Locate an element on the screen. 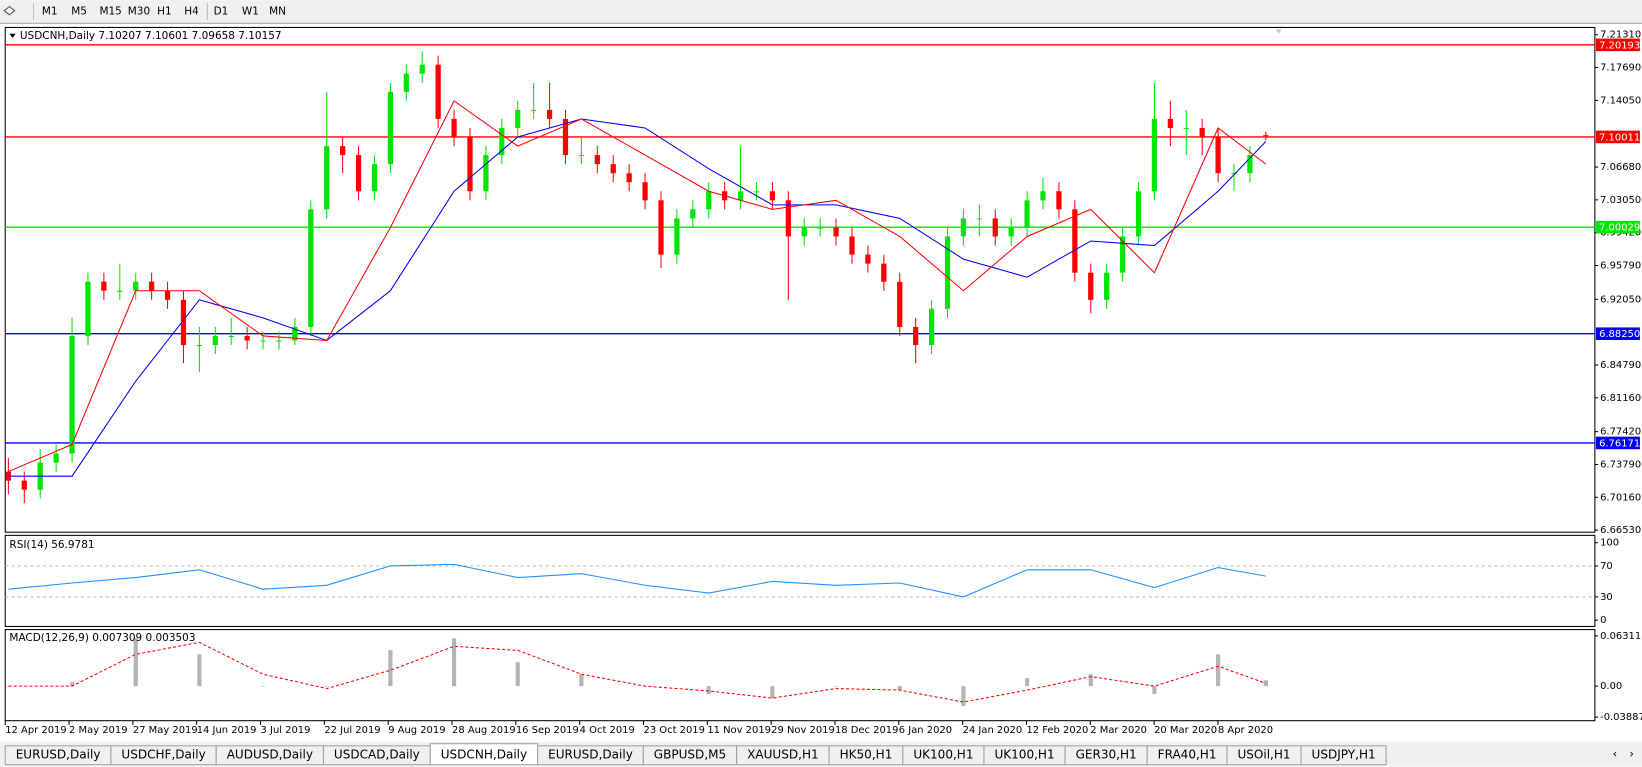 The height and width of the screenshot is (767, 1642). tab-scroll-right: › is located at coordinates (1631, 754).